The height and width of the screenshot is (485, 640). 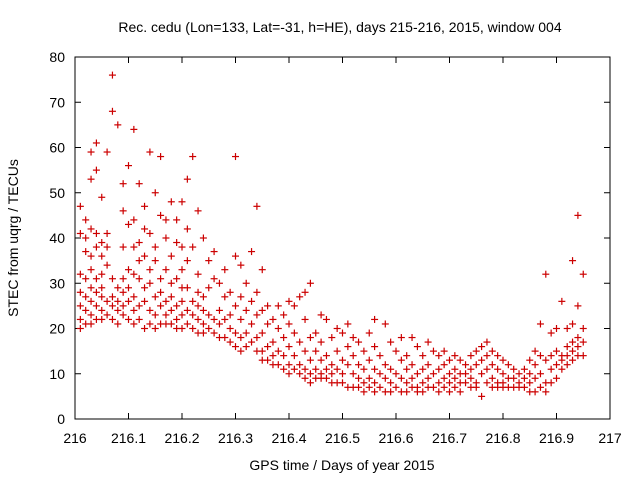 I want to click on x-tick-label: 216.1, so click(x=128, y=438).